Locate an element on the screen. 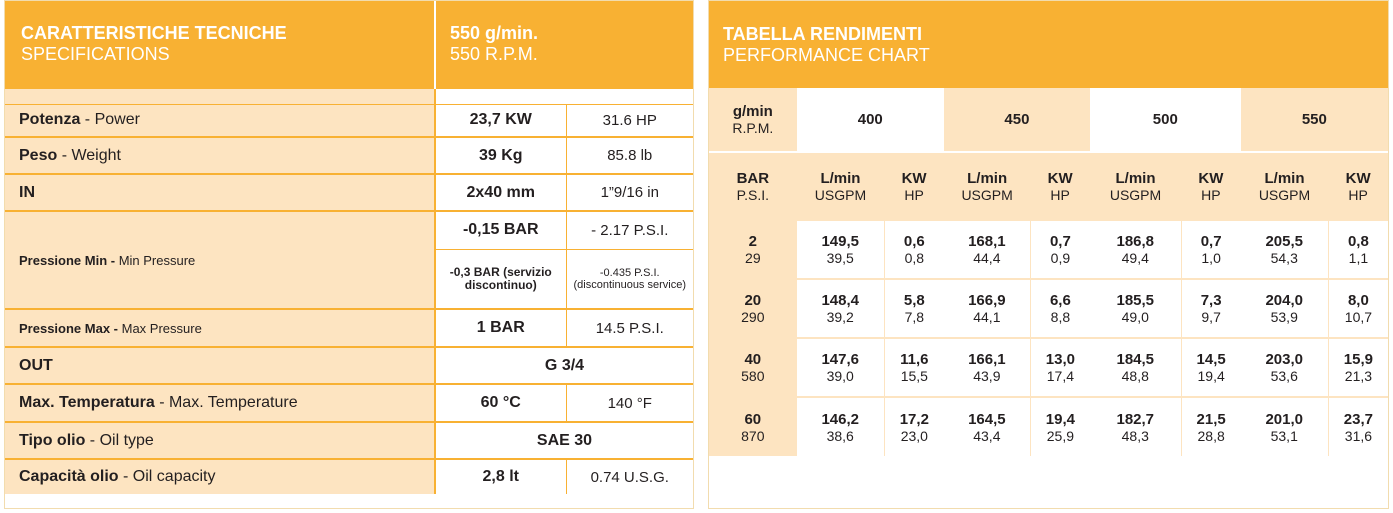 The image size is (1393, 513). pressure-bar: 2 is located at coordinates (752, 241).